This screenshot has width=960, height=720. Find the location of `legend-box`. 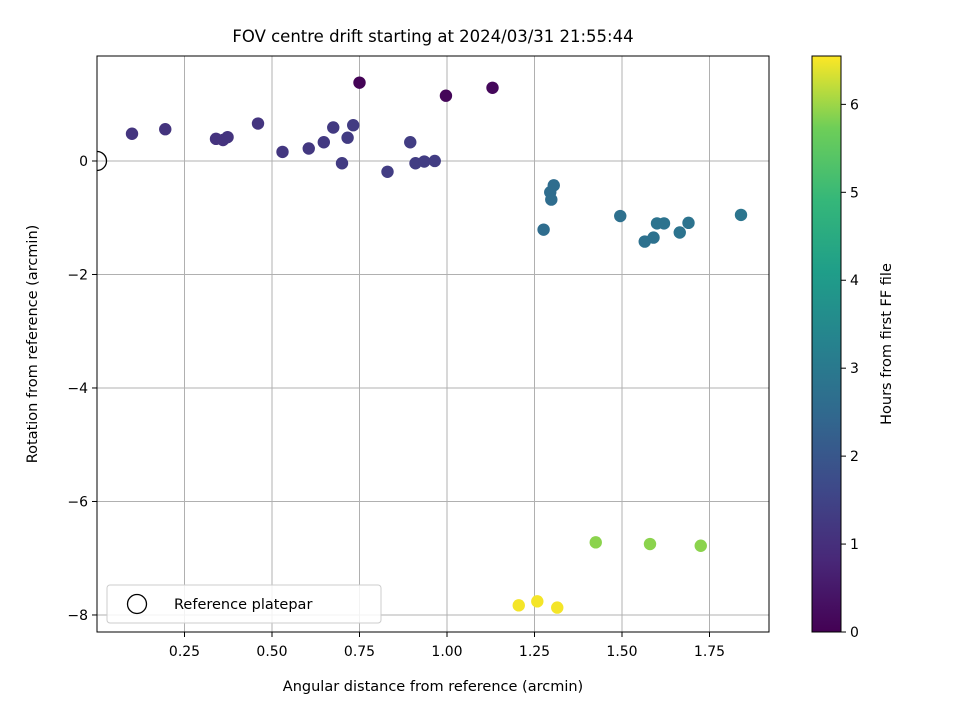

legend-box is located at coordinates (244, 604).